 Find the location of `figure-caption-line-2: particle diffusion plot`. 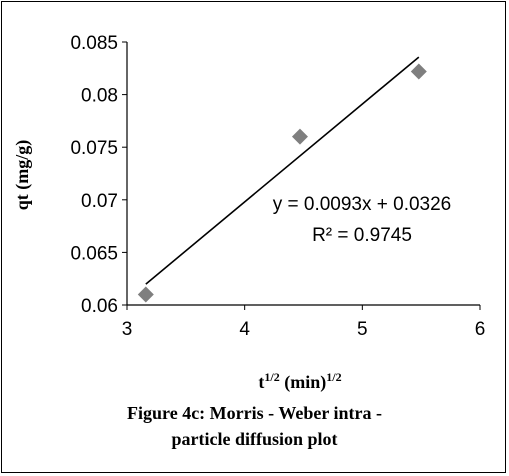

figure-caption-line-2: particle diffusion plot is located at coordinates (254, 439).